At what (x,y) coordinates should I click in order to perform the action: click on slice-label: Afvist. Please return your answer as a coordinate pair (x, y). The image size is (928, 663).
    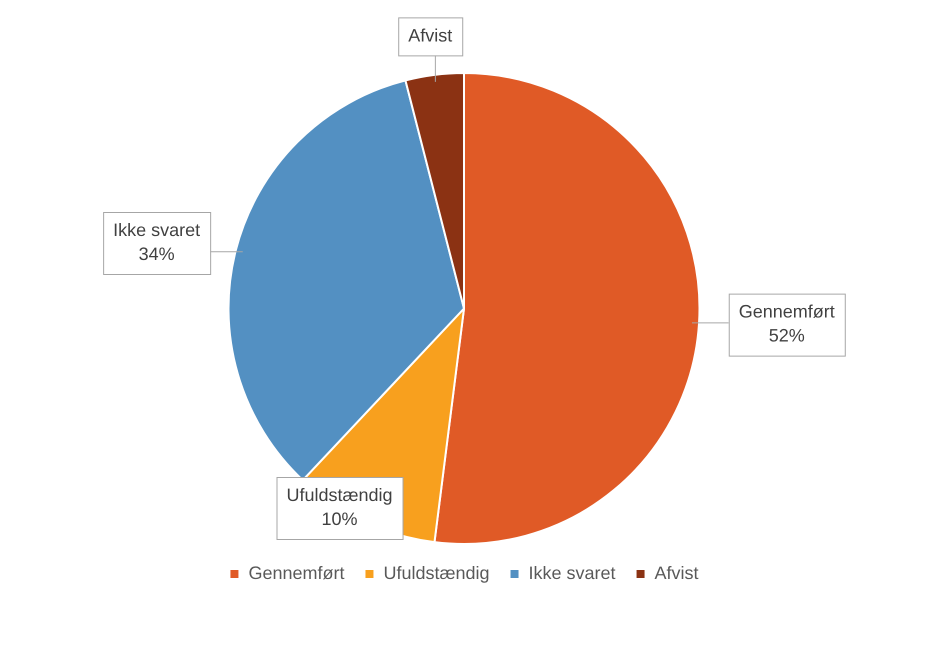
    Looking at the image, I should click on (430, 35).